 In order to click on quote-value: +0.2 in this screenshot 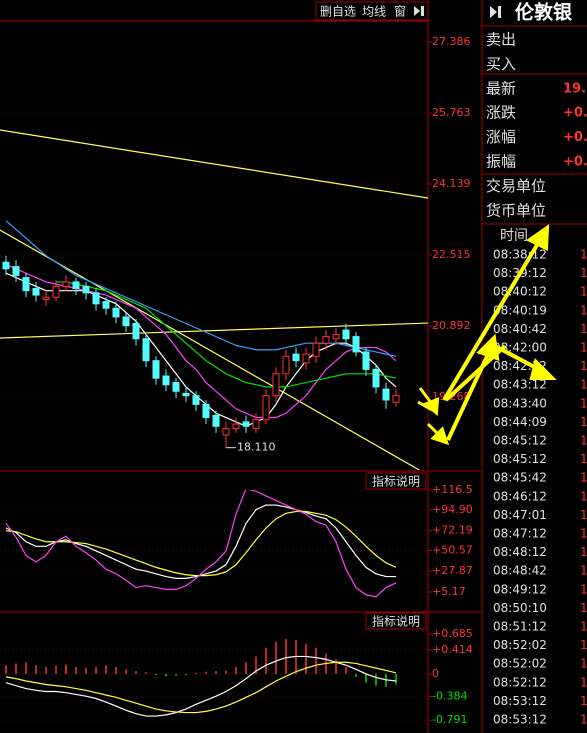, I will do `click(575, 137)`.